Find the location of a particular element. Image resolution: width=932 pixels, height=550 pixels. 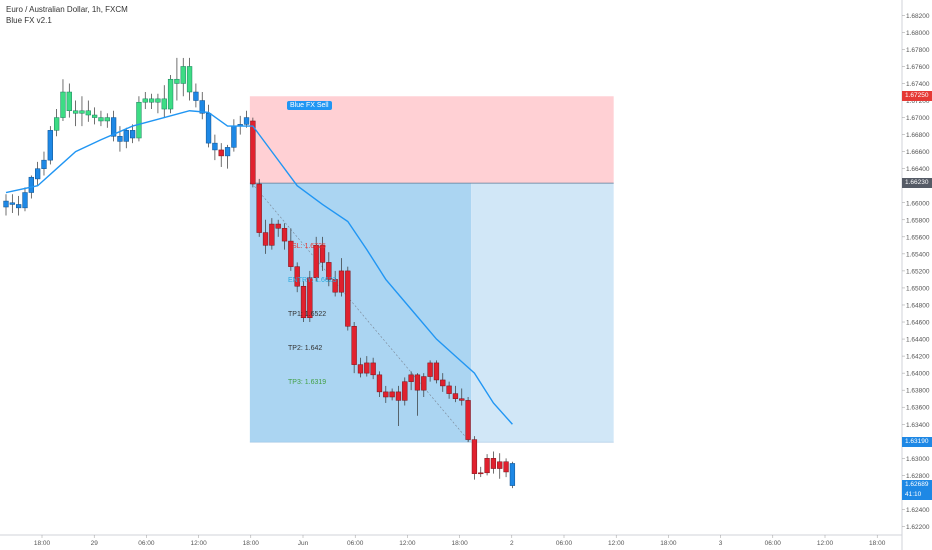

entry-label: ENTRY: 1.6623 is located at coordinates (312, 281).